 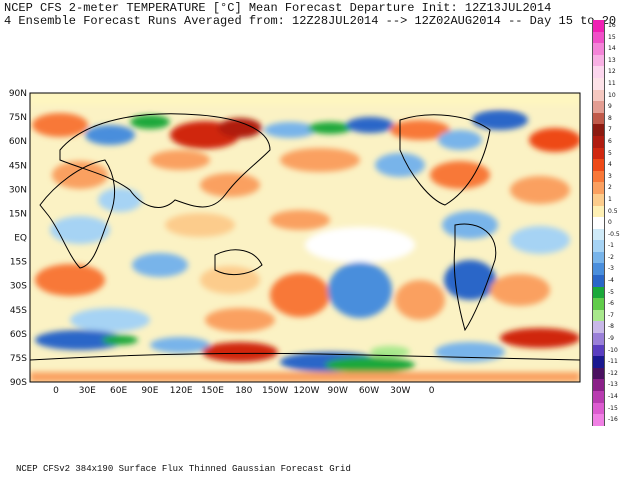 I want to click on colorbar-label: 13, so click(x=612, y=60).